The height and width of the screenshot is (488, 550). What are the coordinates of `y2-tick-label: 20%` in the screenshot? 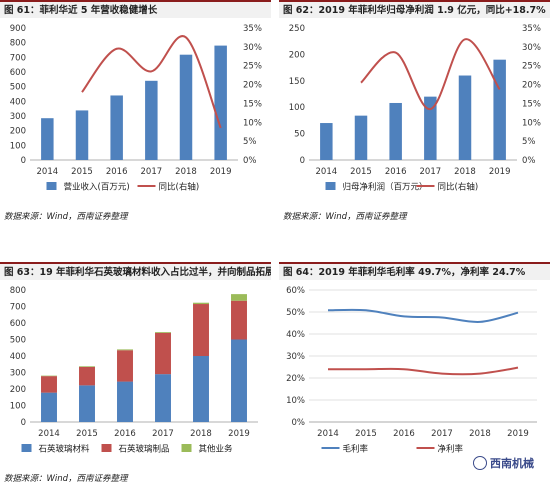 It's located at (252, 86).